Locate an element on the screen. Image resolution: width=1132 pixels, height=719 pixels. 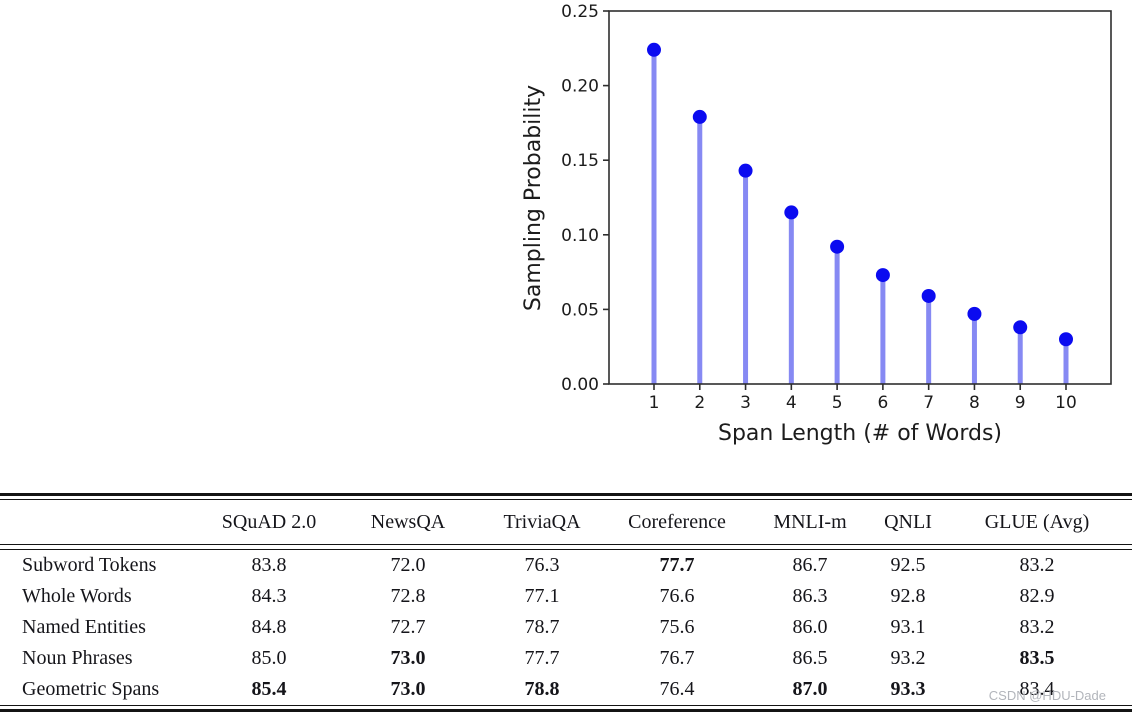
row-label-column-header is located at coordinates (99, 522).